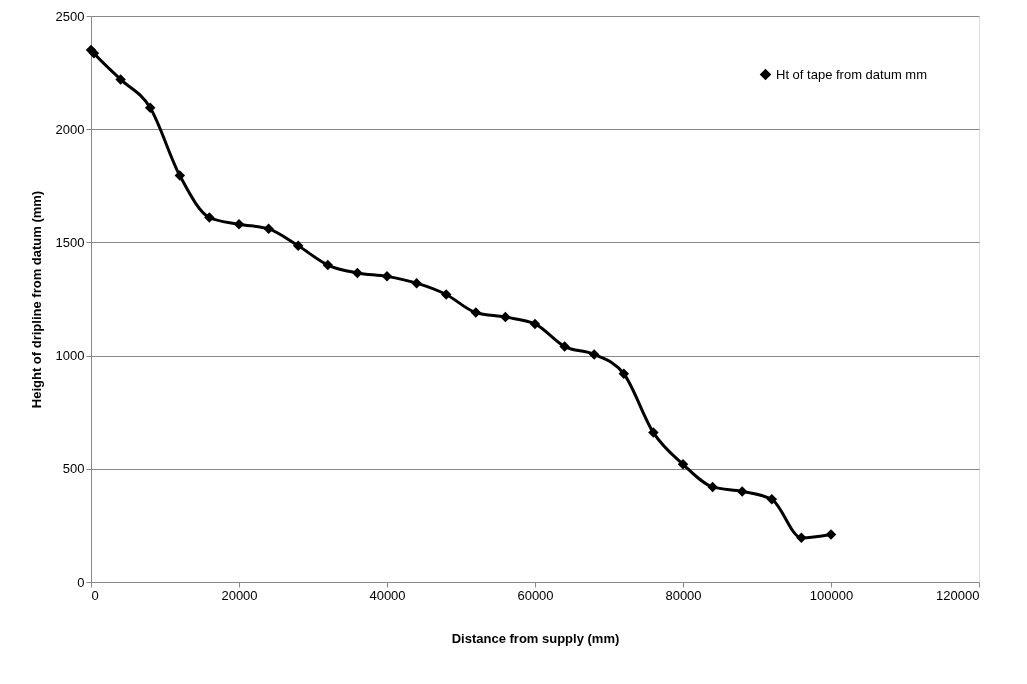  Describe the element at coordinates (683, 595) in the screenshot. I see `x-tick-label: 80000` at that location.